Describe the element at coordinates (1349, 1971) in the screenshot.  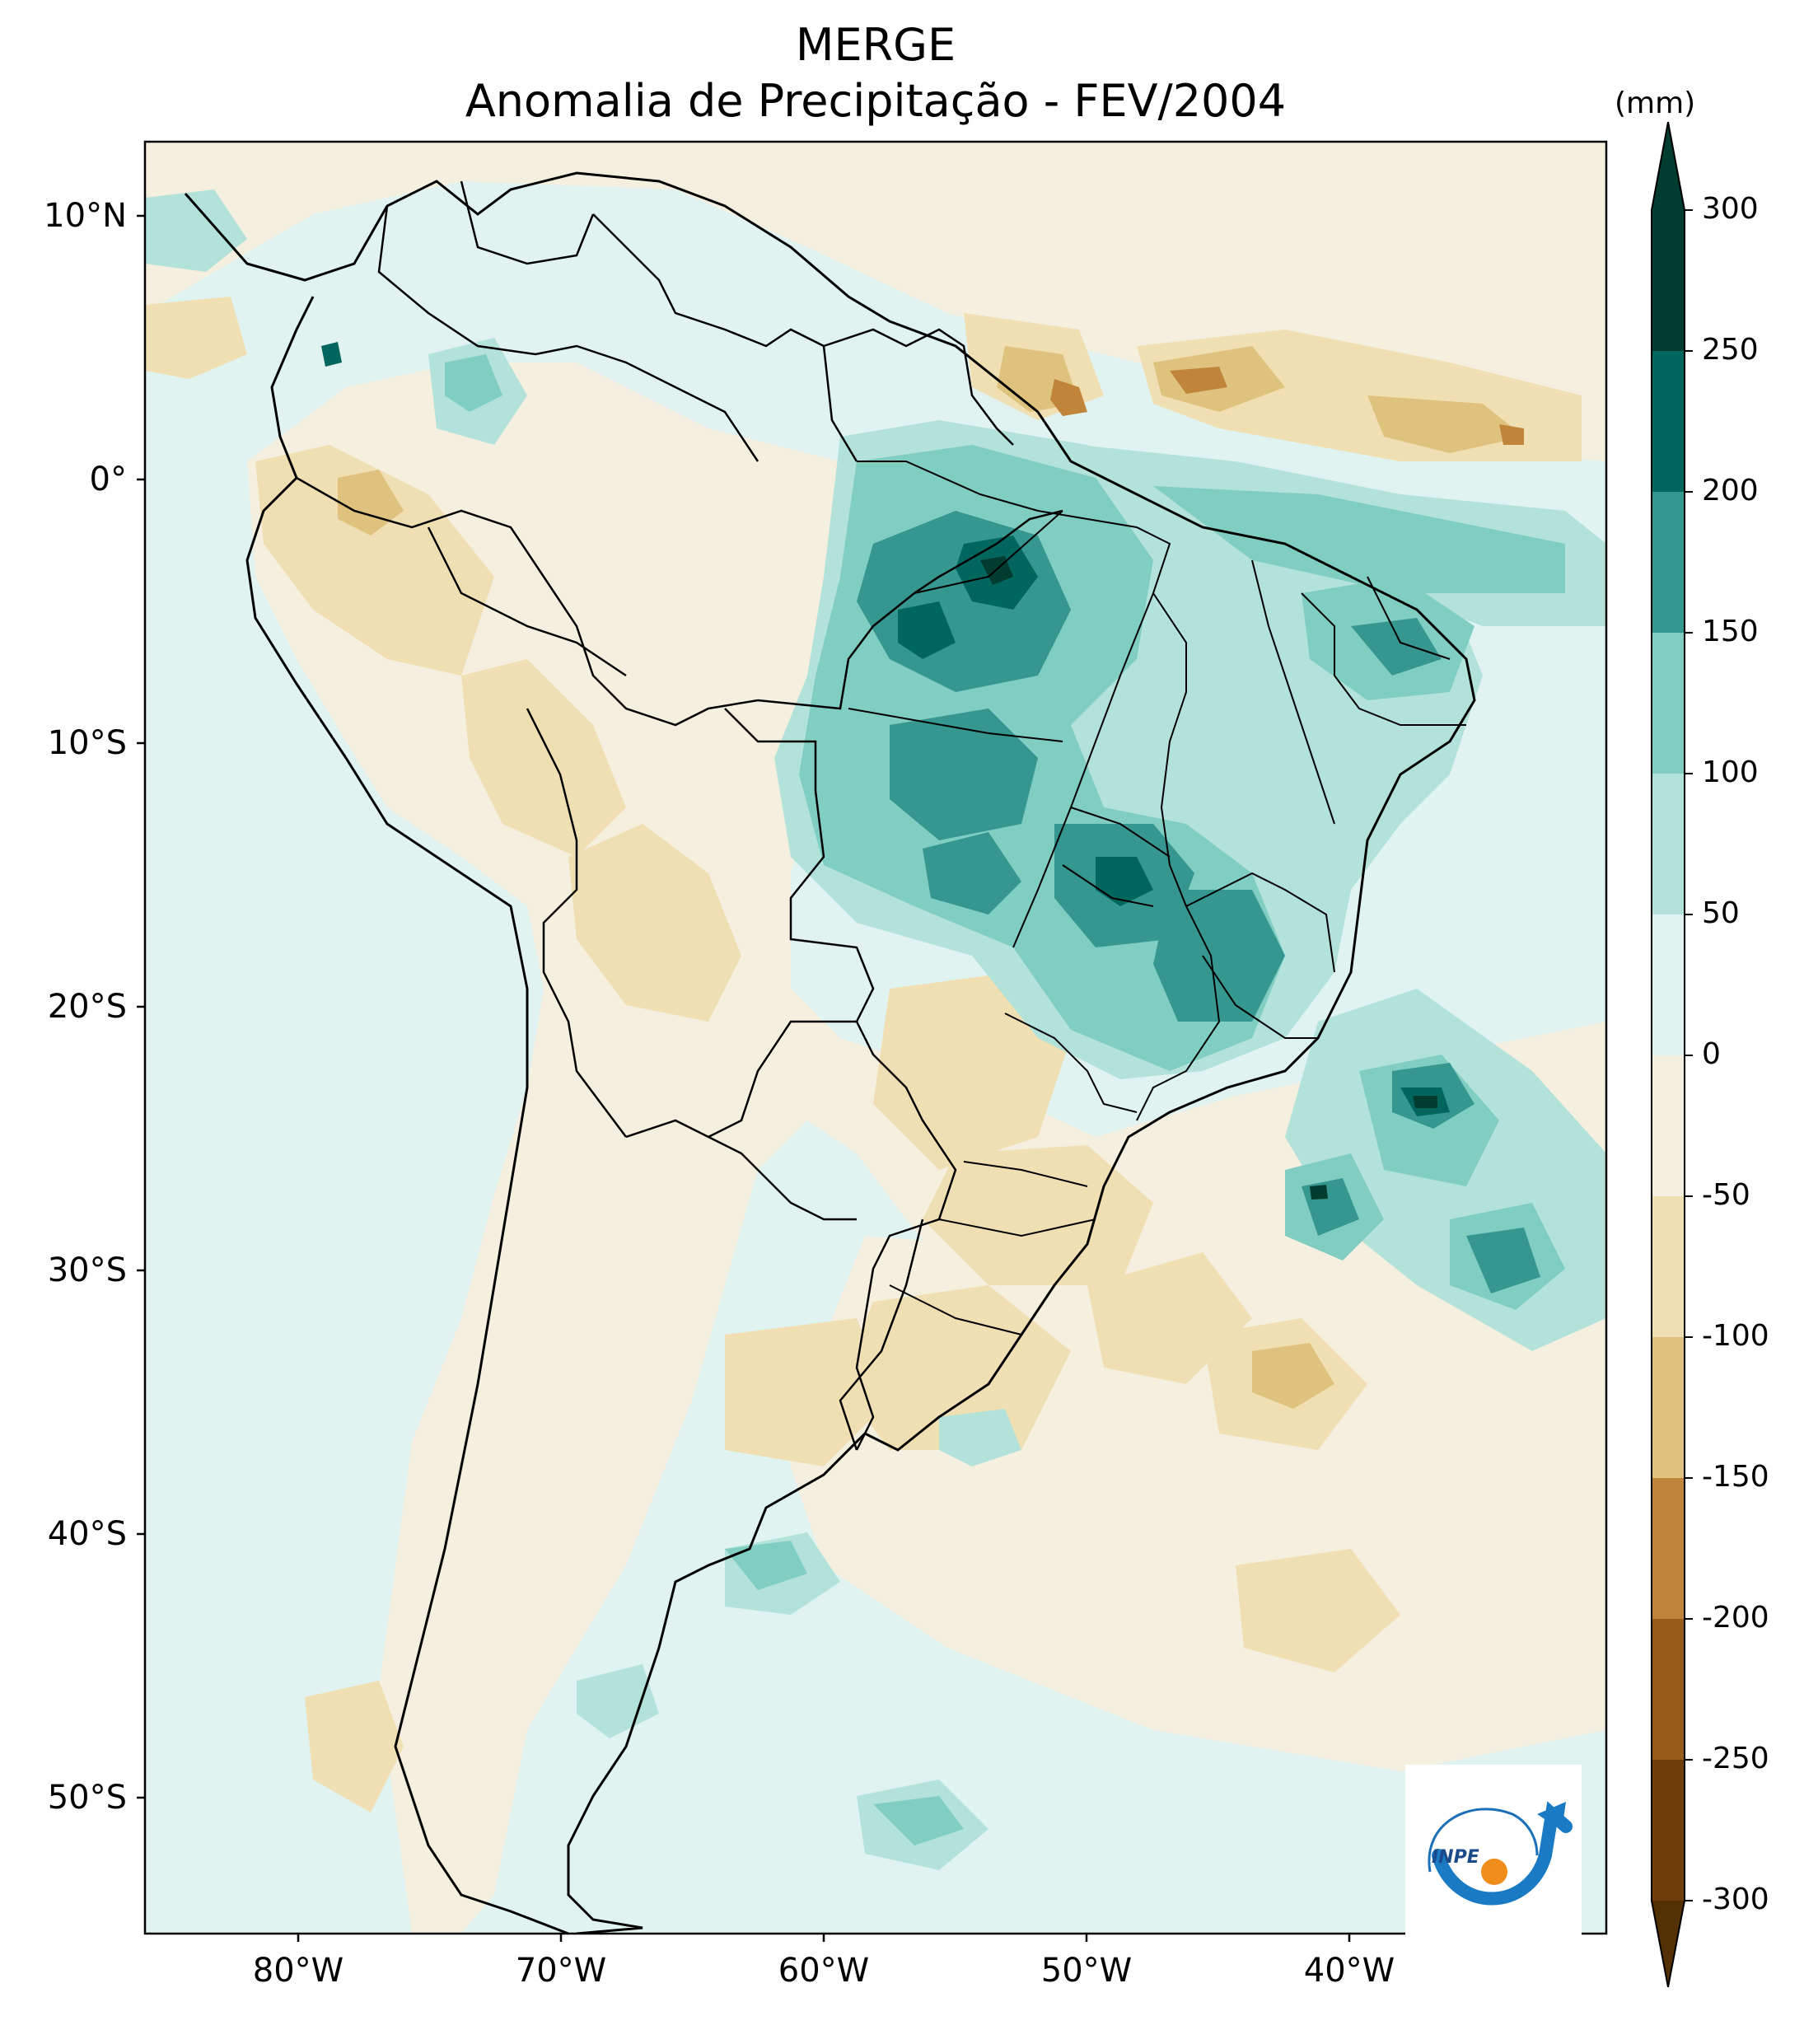
I see `lon-label: 40°W` at that location.